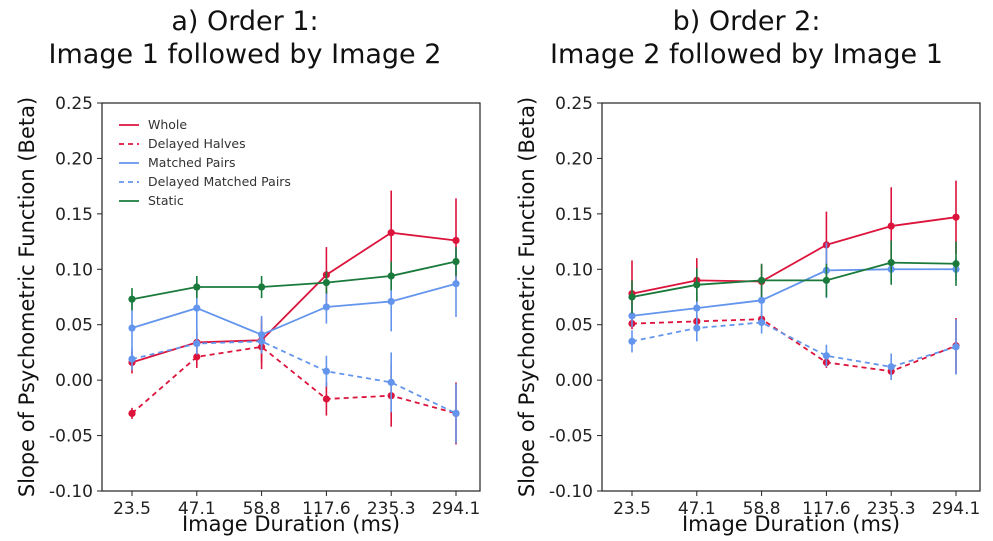  Describe the element at coordinates (245, 21) in the screenshot. I see `chart-title-line1: a) Order 1:` at that location.